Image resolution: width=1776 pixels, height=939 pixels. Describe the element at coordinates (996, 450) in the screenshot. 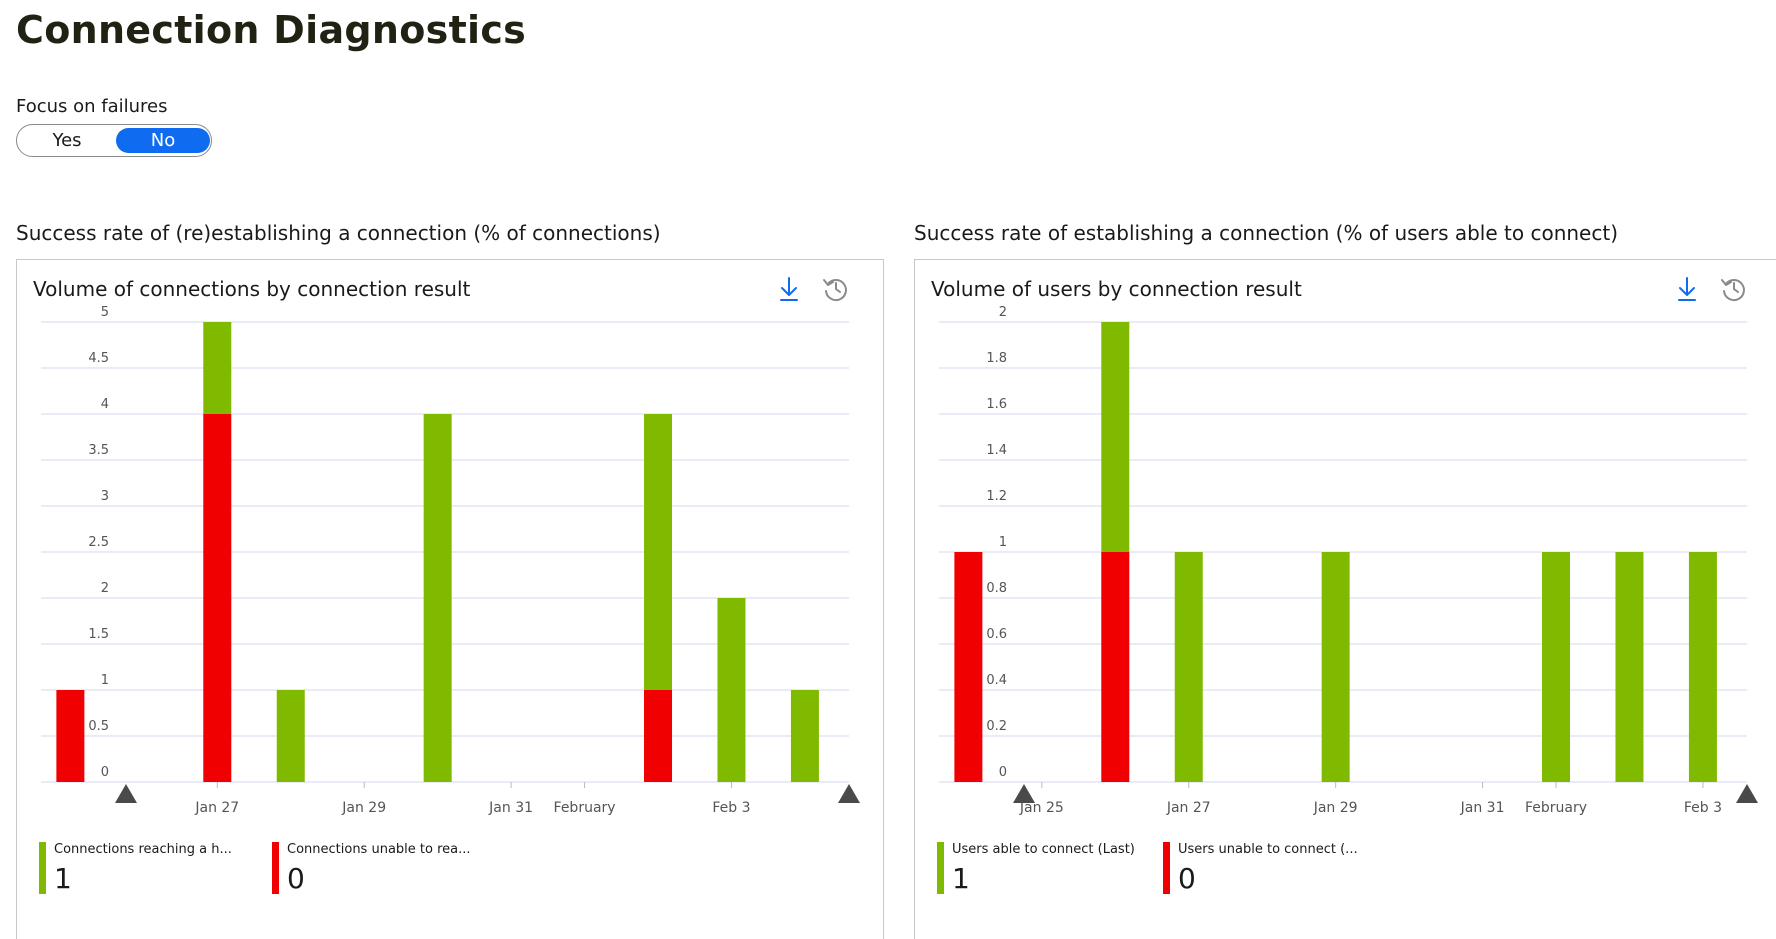

I see `y-tick-label: 1.4` at that location.